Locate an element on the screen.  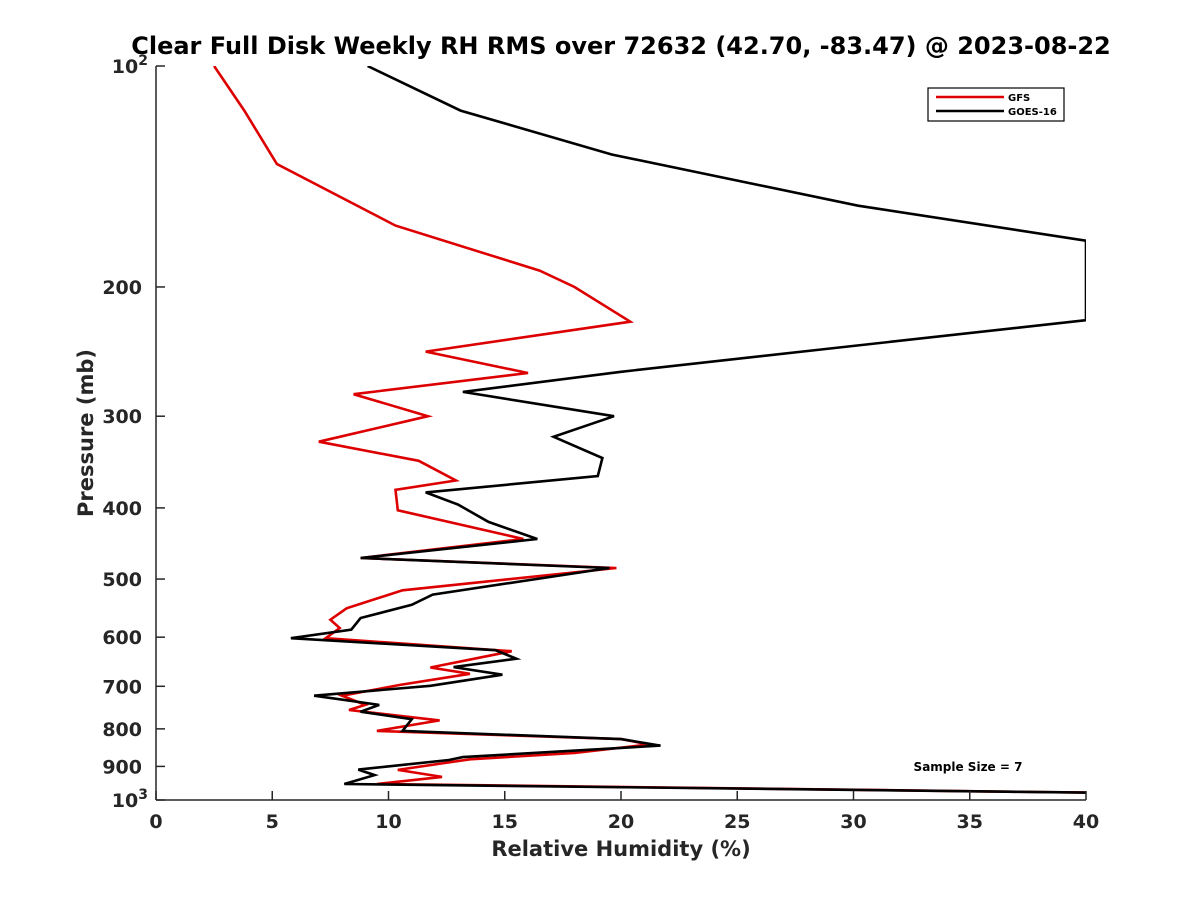
x-tick-label: 25 is located at coordinates (737, 822).